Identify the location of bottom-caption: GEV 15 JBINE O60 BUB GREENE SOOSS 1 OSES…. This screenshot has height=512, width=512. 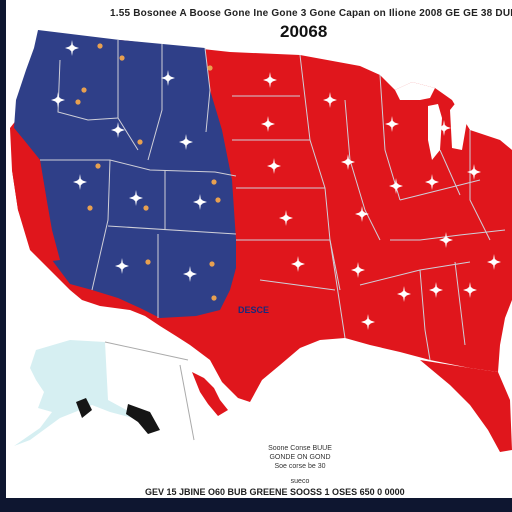
(275, 492).